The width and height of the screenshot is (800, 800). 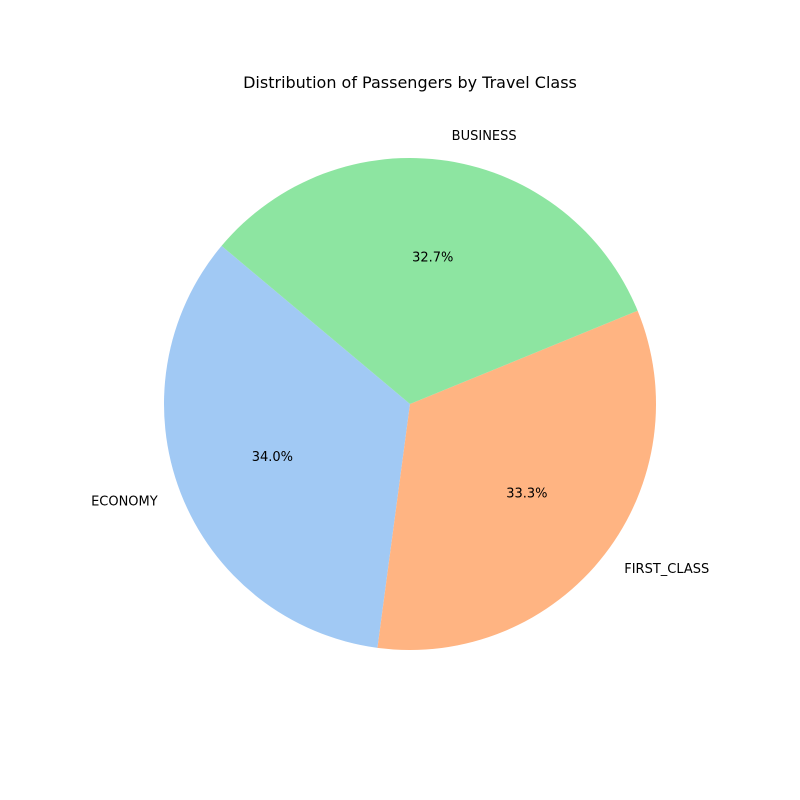 I want to click on slice-percent-first-class: 33.3%, so click(x=526, y=494).